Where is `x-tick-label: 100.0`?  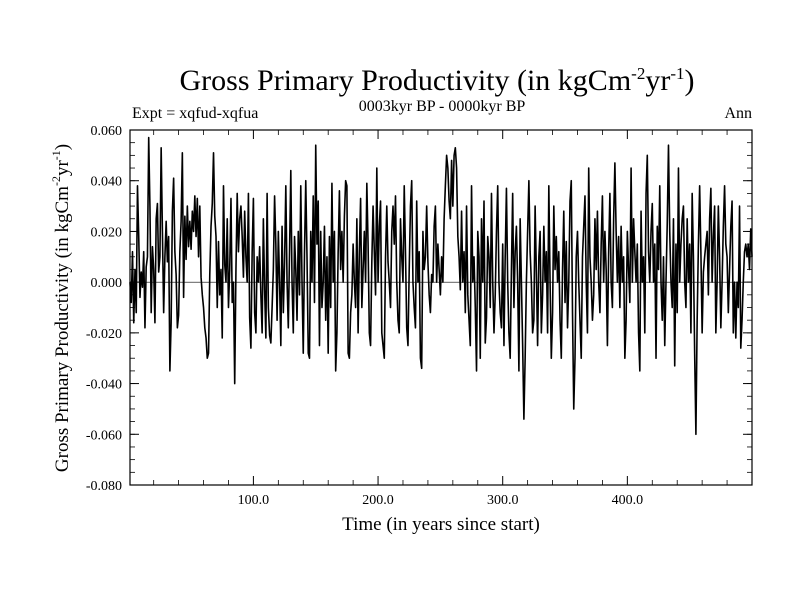 x-tick-label: 100.0 is located at coordinates (254, 500).